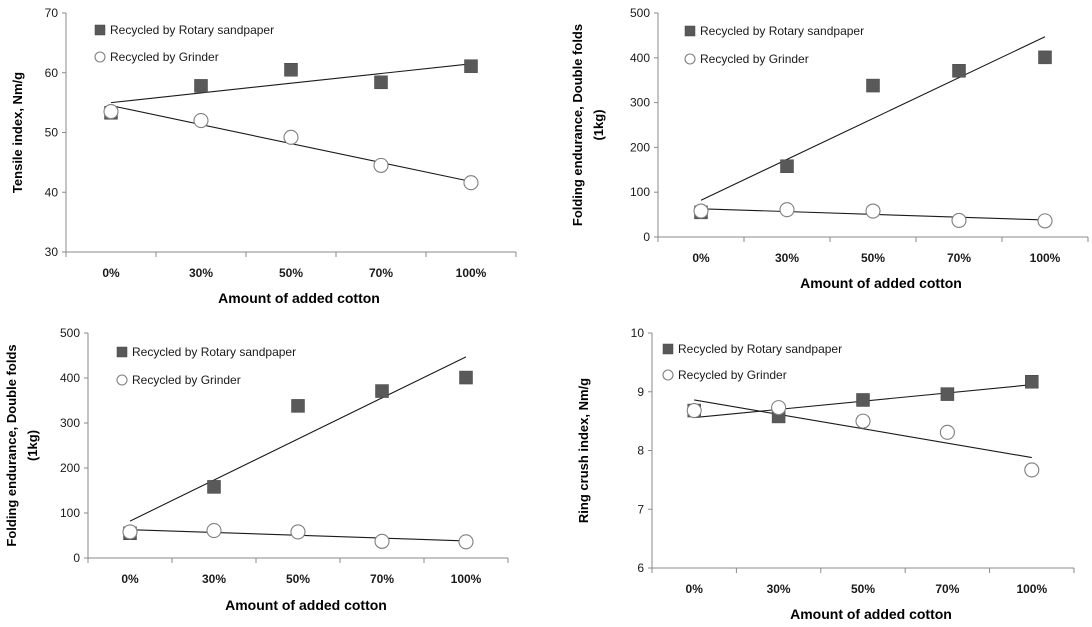 Image resolution: width=1092 pixels, height=627 pixels. Describe the element at coordinates (52, 192) in the screenshot. I see `y-tick-label: 40` at that location.